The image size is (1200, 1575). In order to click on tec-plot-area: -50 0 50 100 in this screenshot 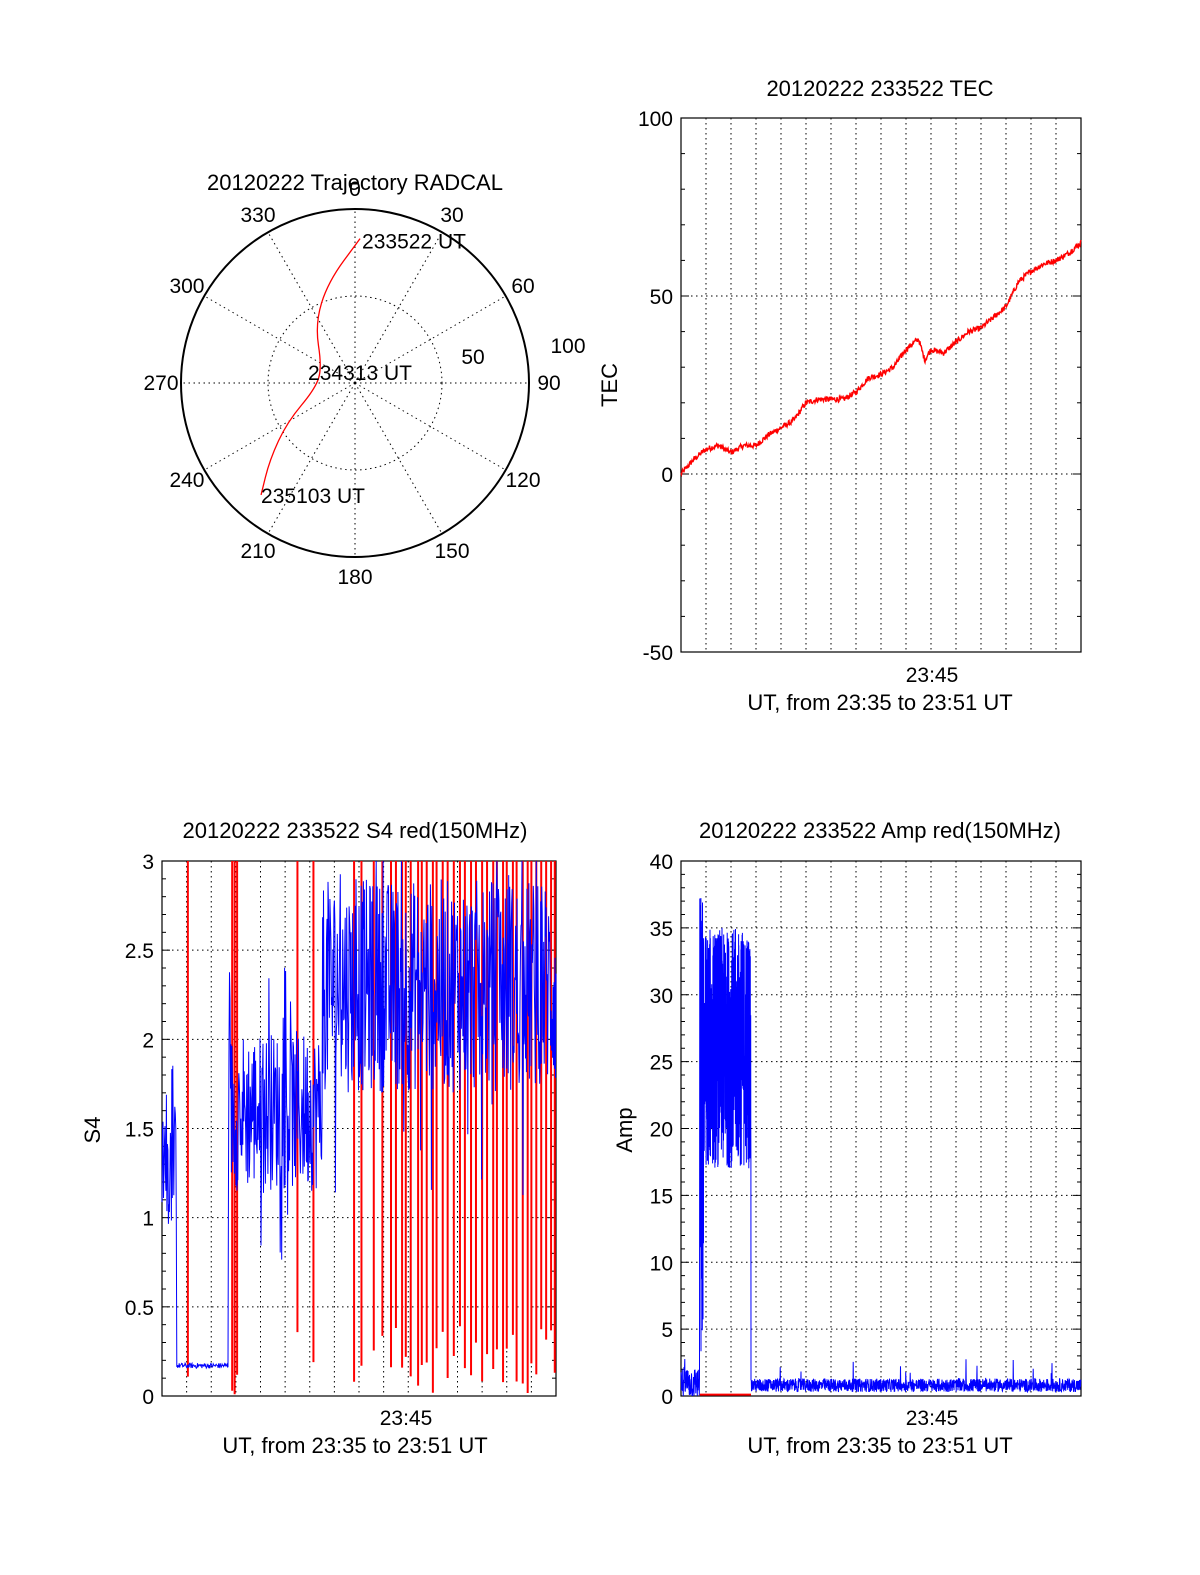, I will do `click(860, 386)`.